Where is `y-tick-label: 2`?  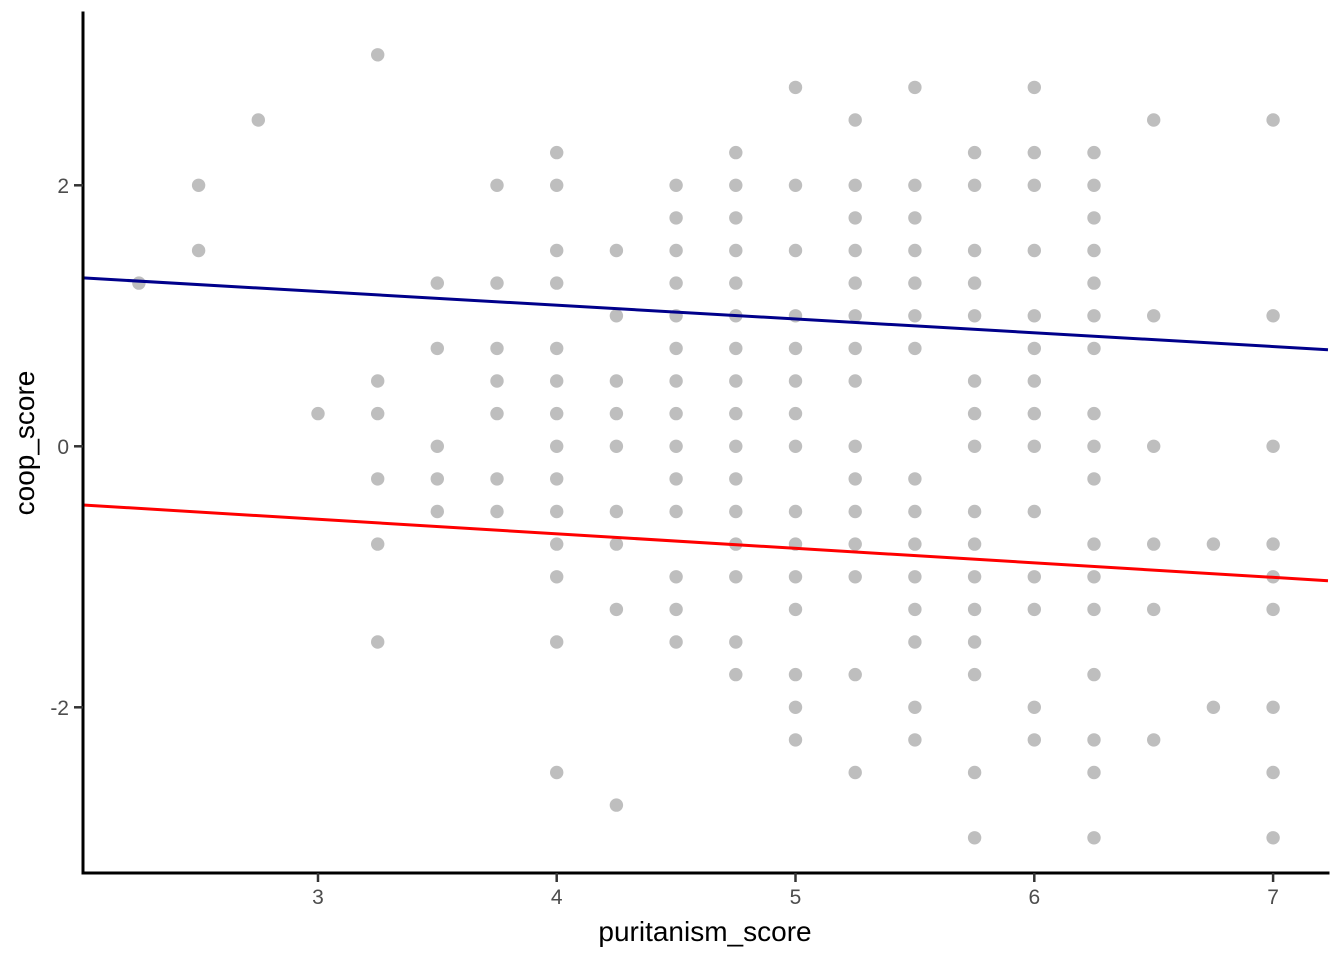 y-tick-label: 2 is located at coordinates (63, 186).